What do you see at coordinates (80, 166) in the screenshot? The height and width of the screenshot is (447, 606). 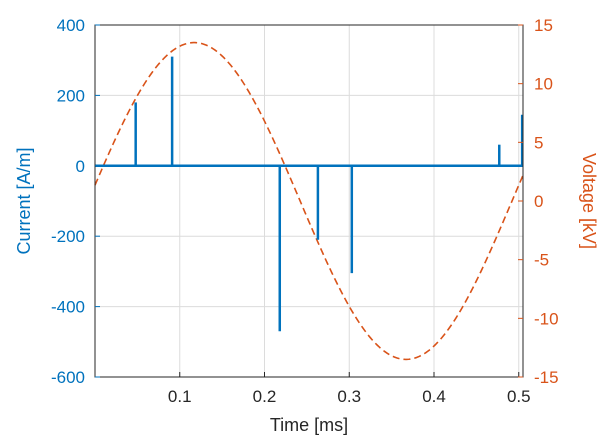 I see `left-tick-label: 0` at bounding box center [80, 166].